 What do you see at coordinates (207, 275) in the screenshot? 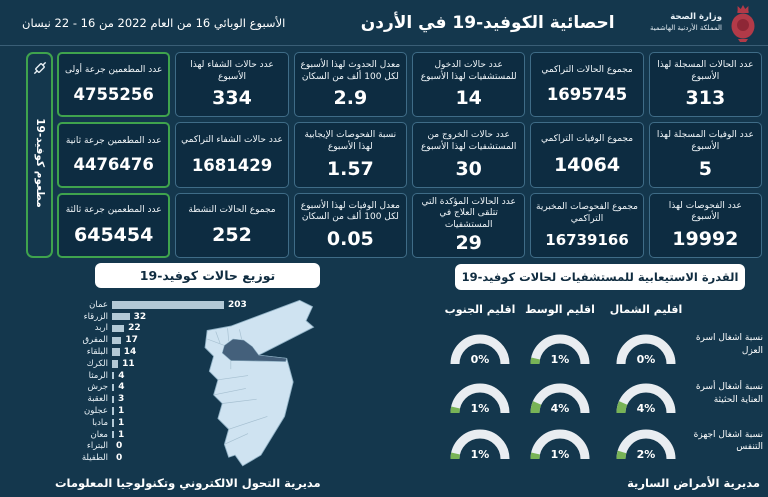
I see `distribution-title: توزيع حالات كوفيد-19` at bounding box center [207, 275].